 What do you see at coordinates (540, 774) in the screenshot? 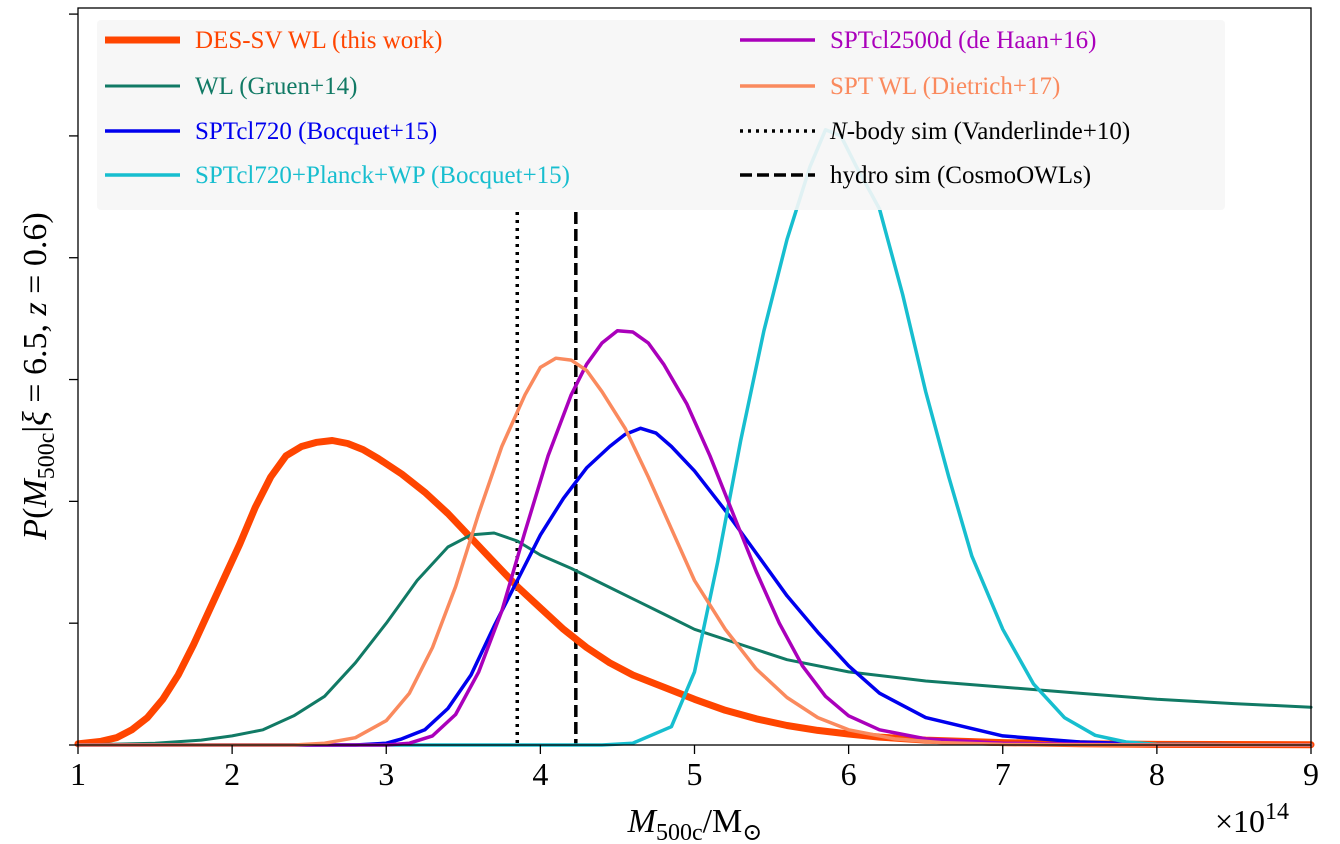
I see `x-tick-label: 4` at bounding box center [540, 774].